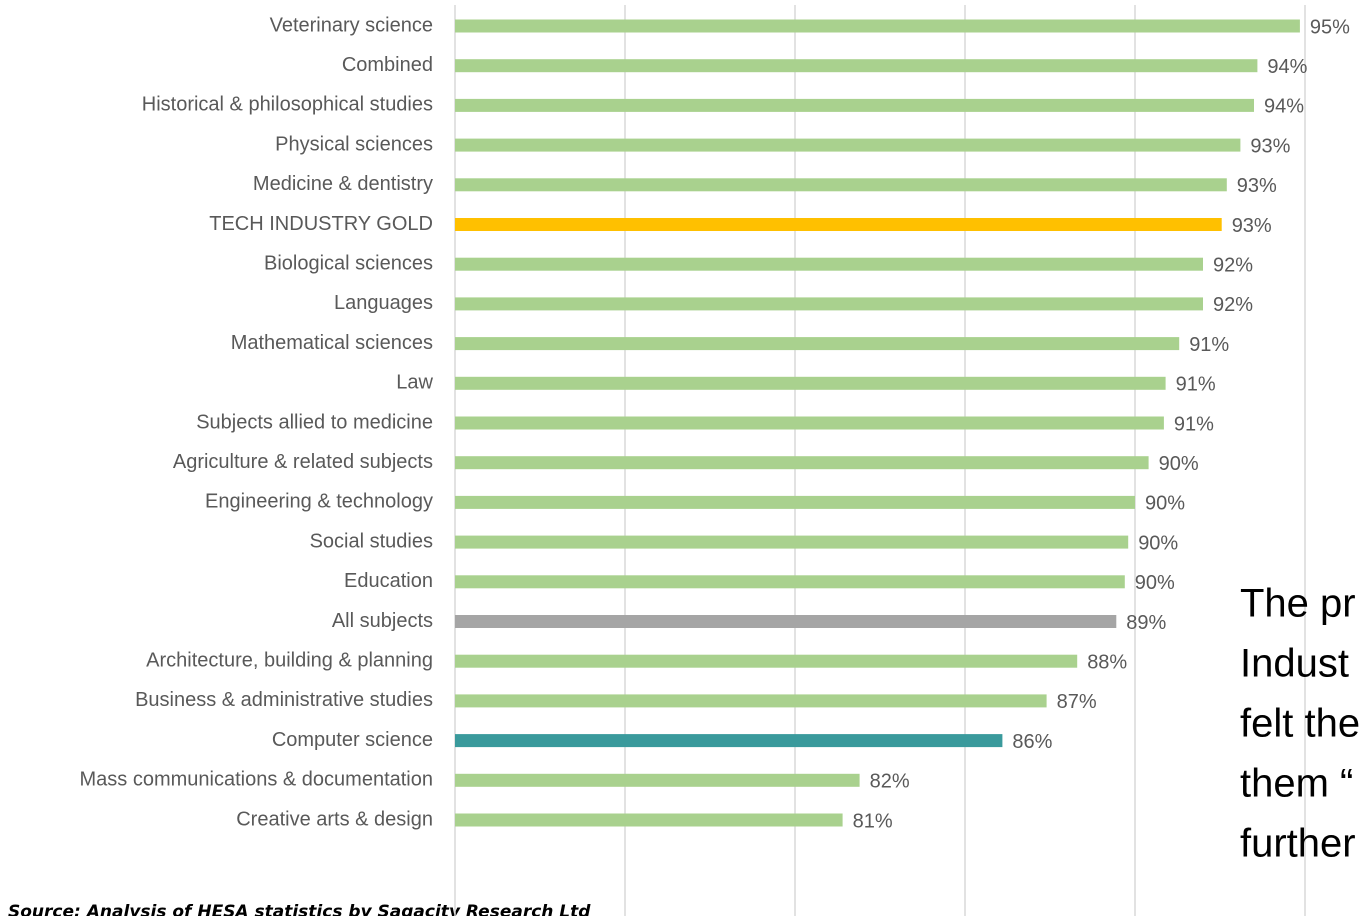 This screenshot has width=1366, height=916. What do you see at coordinates (354, 144) in the screenshot?
I see `category-label: Physical sciences` at bounding box center [354, 144].